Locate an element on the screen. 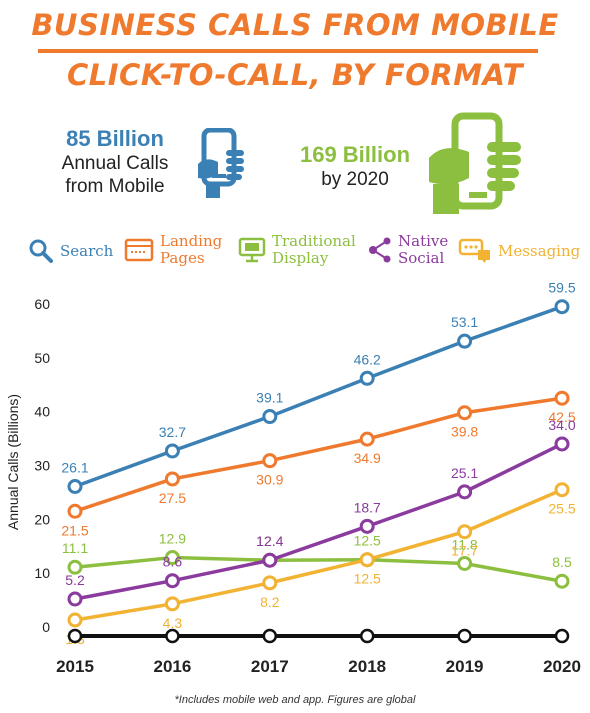  data-label: 46.2 is located at coordinates (367, 359).